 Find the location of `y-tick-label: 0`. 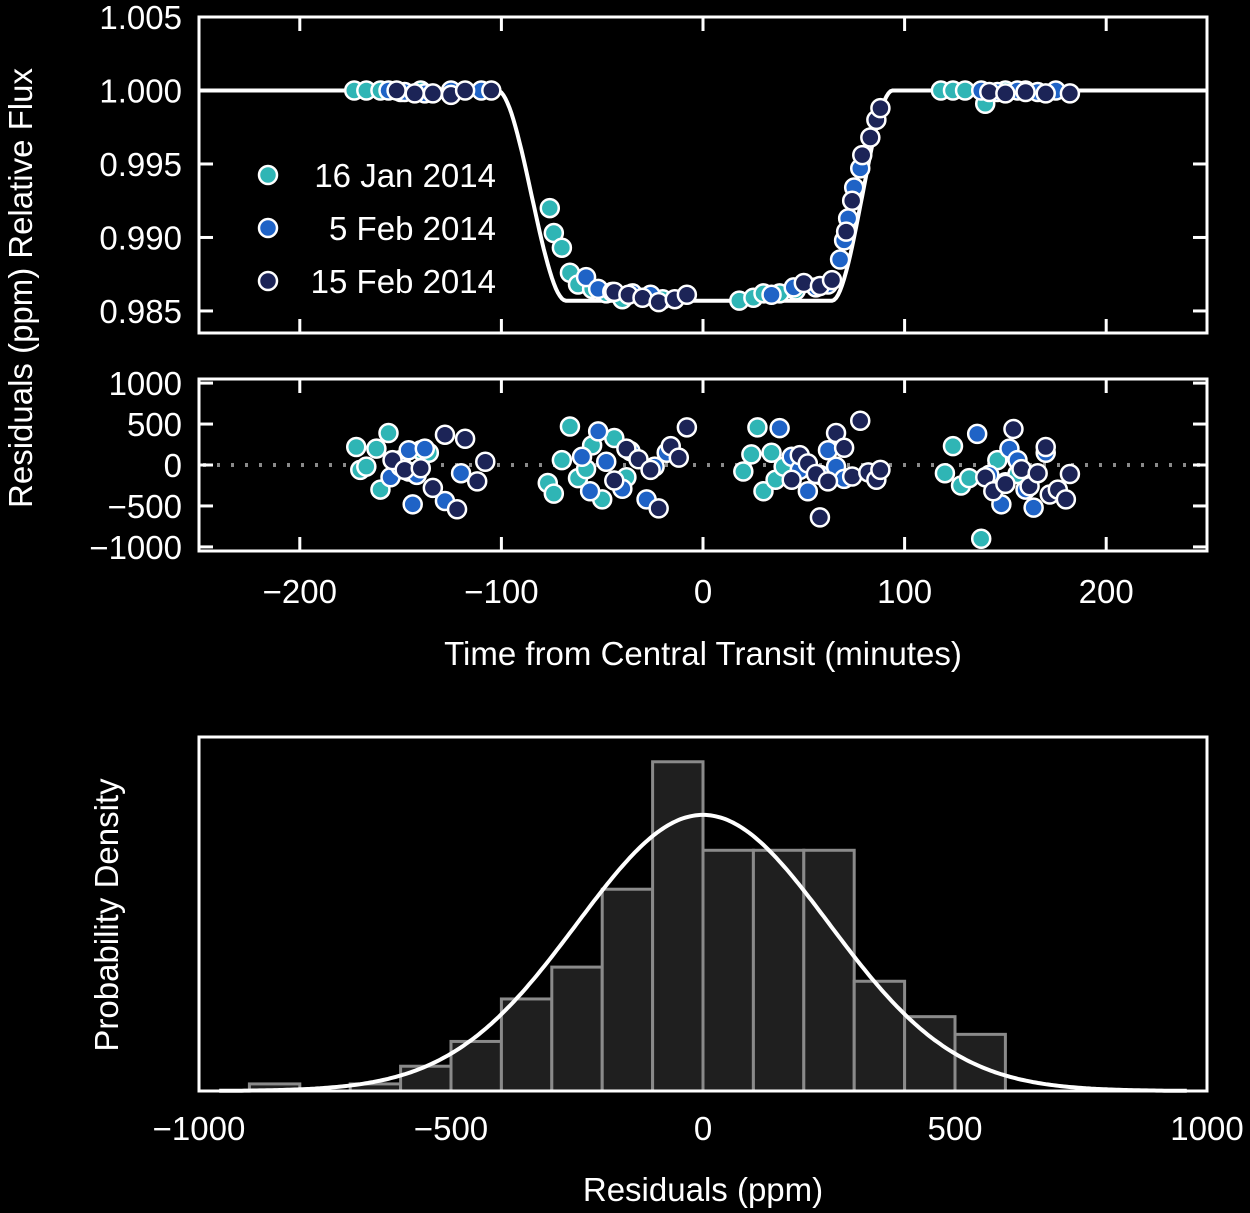

y-tick-label: 0 is located at coordinates (173, 465).